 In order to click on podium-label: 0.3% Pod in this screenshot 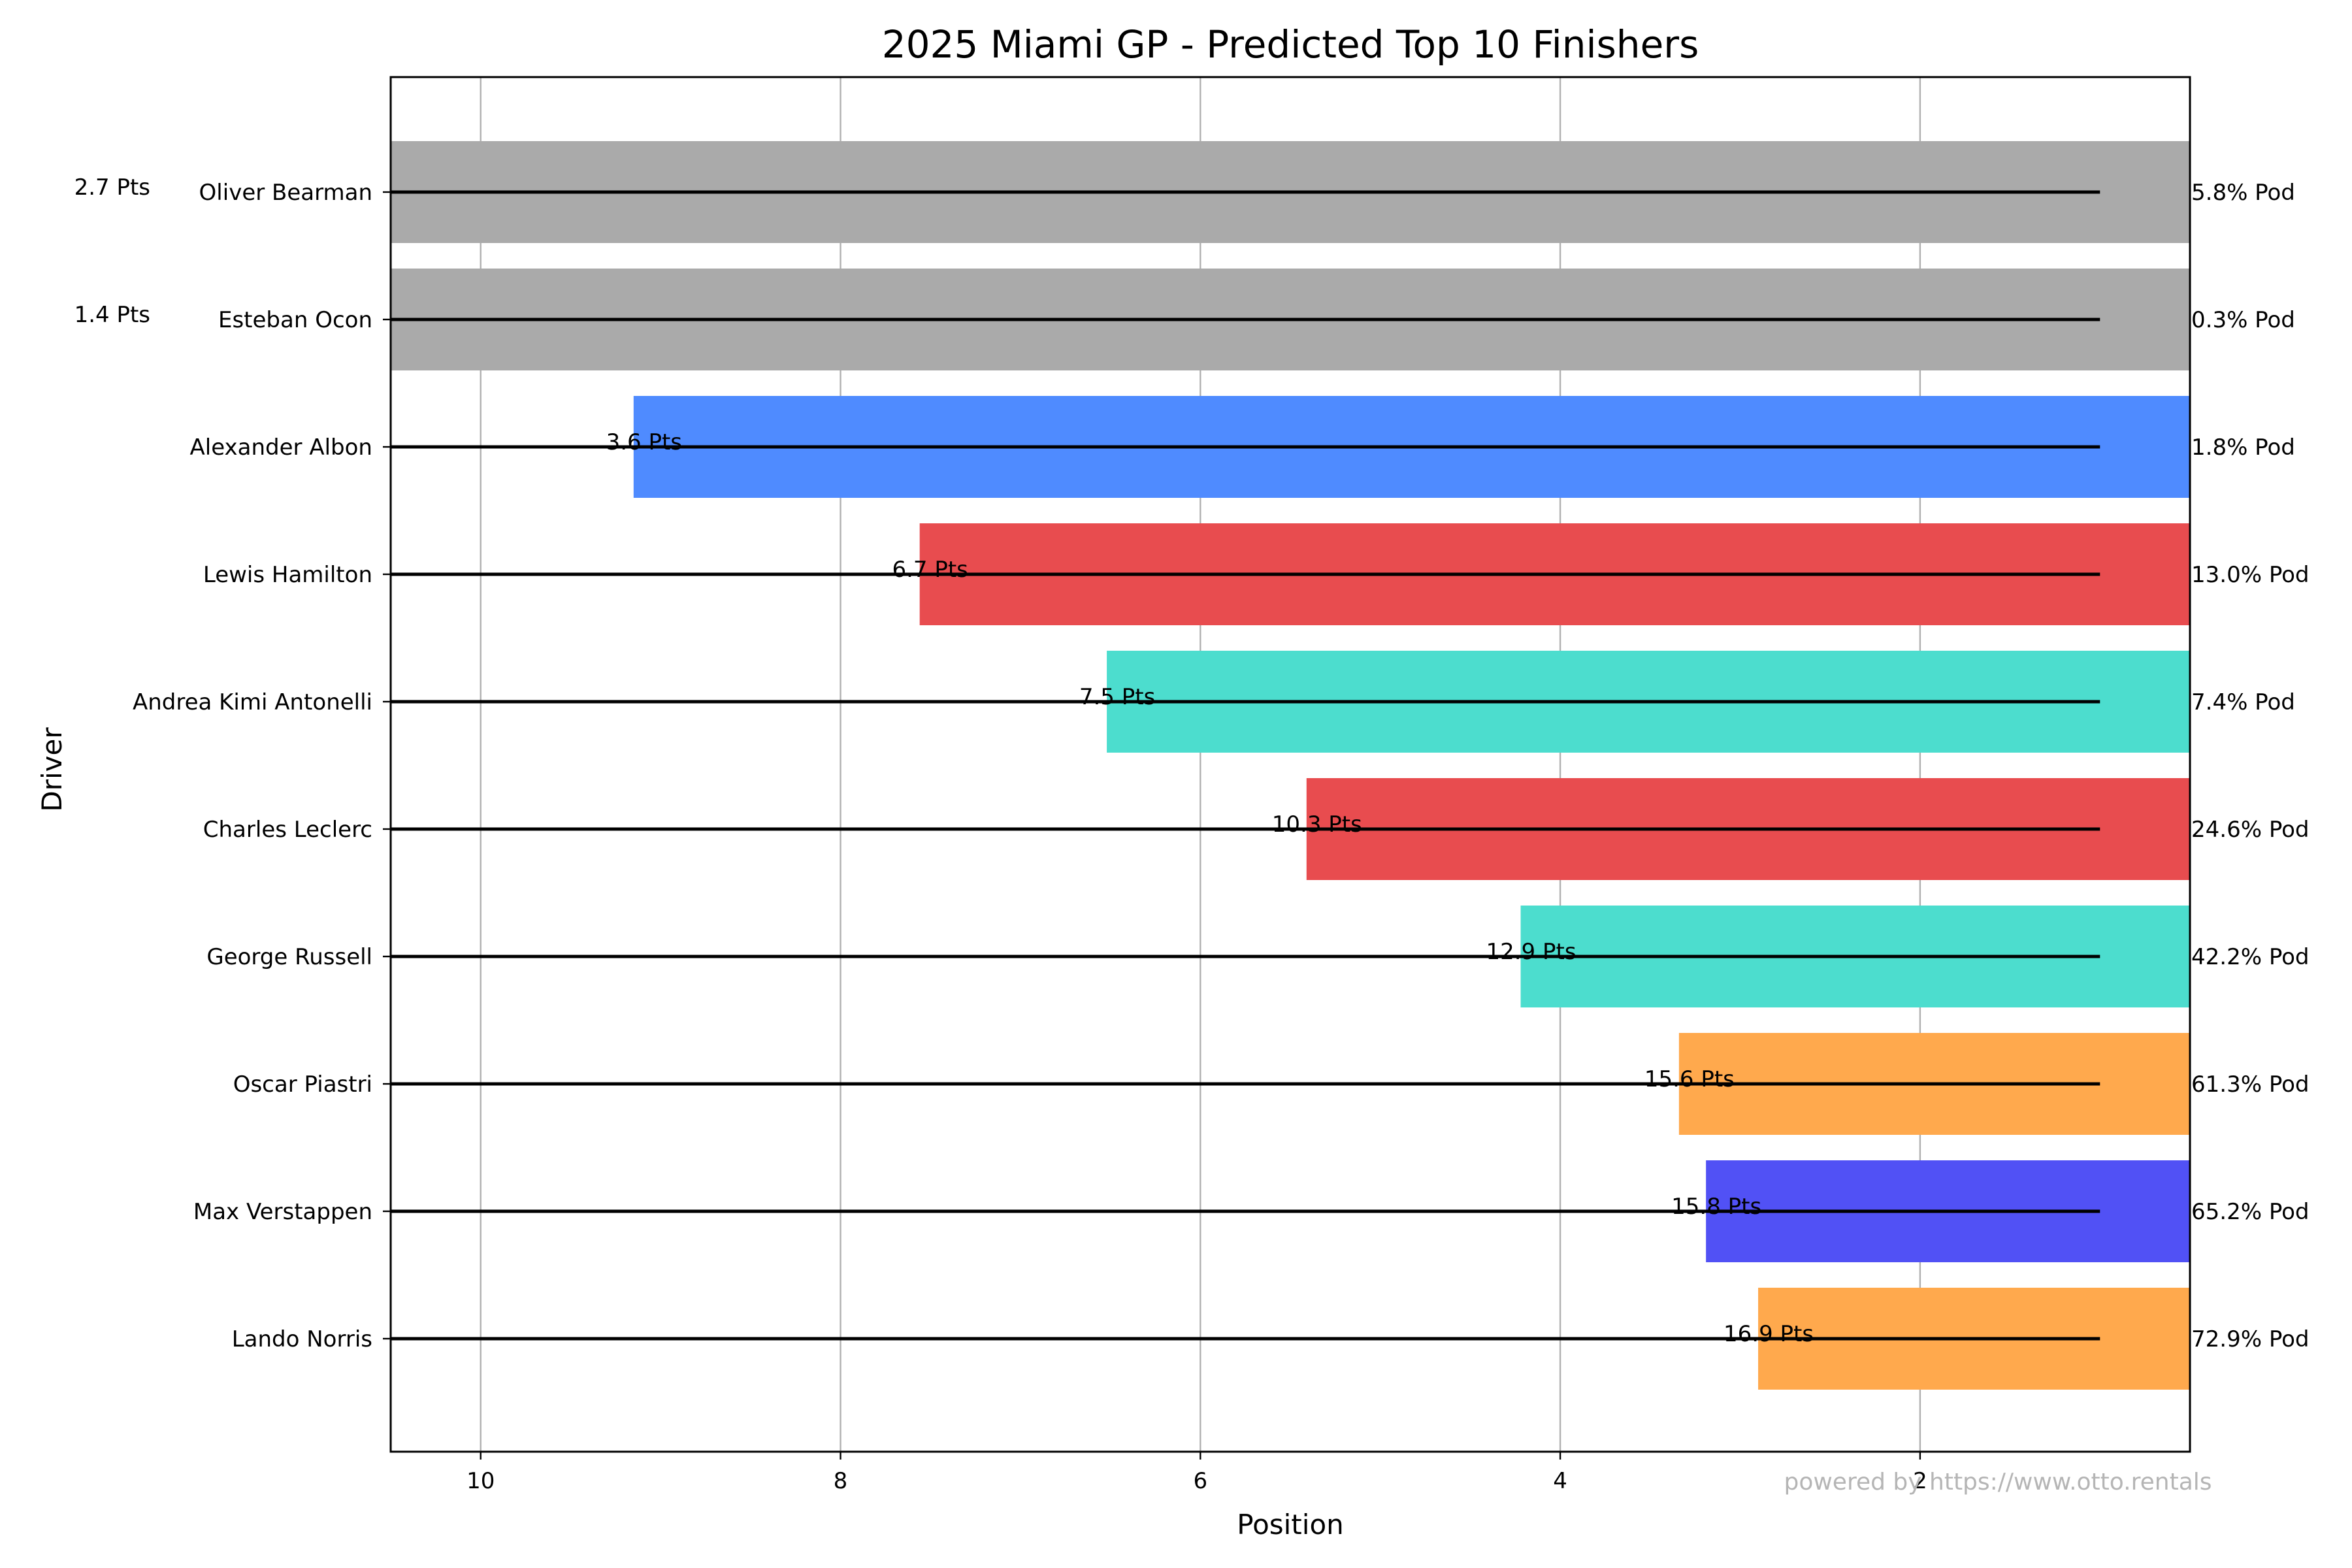, I will do `click(2243, 320)`.